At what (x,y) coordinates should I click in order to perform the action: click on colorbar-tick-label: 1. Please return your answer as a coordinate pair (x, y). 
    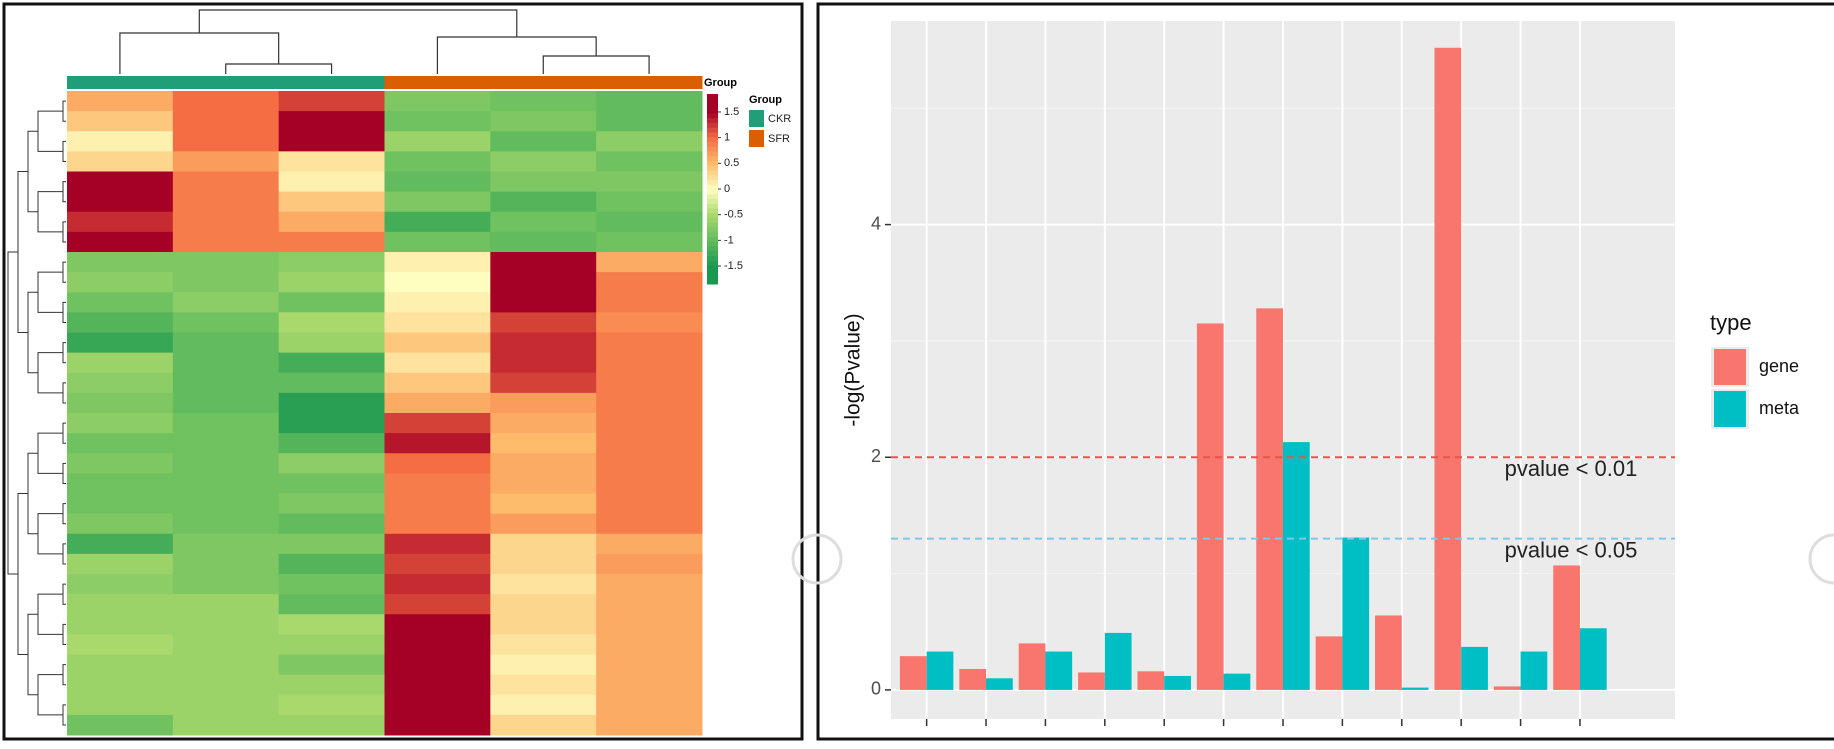
    Looking at the image, I should click on (727, 138).